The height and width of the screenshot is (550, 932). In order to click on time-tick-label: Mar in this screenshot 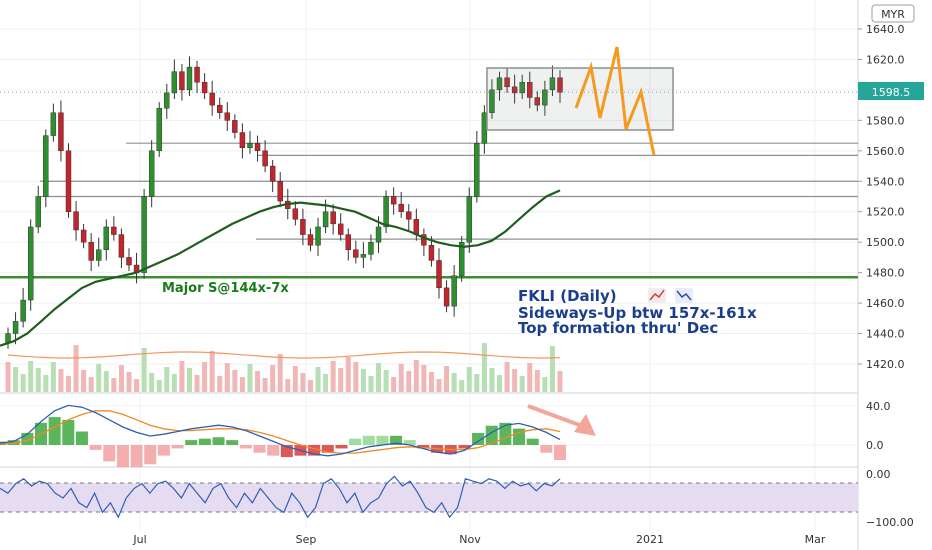, I will do `click(815, 539)`.